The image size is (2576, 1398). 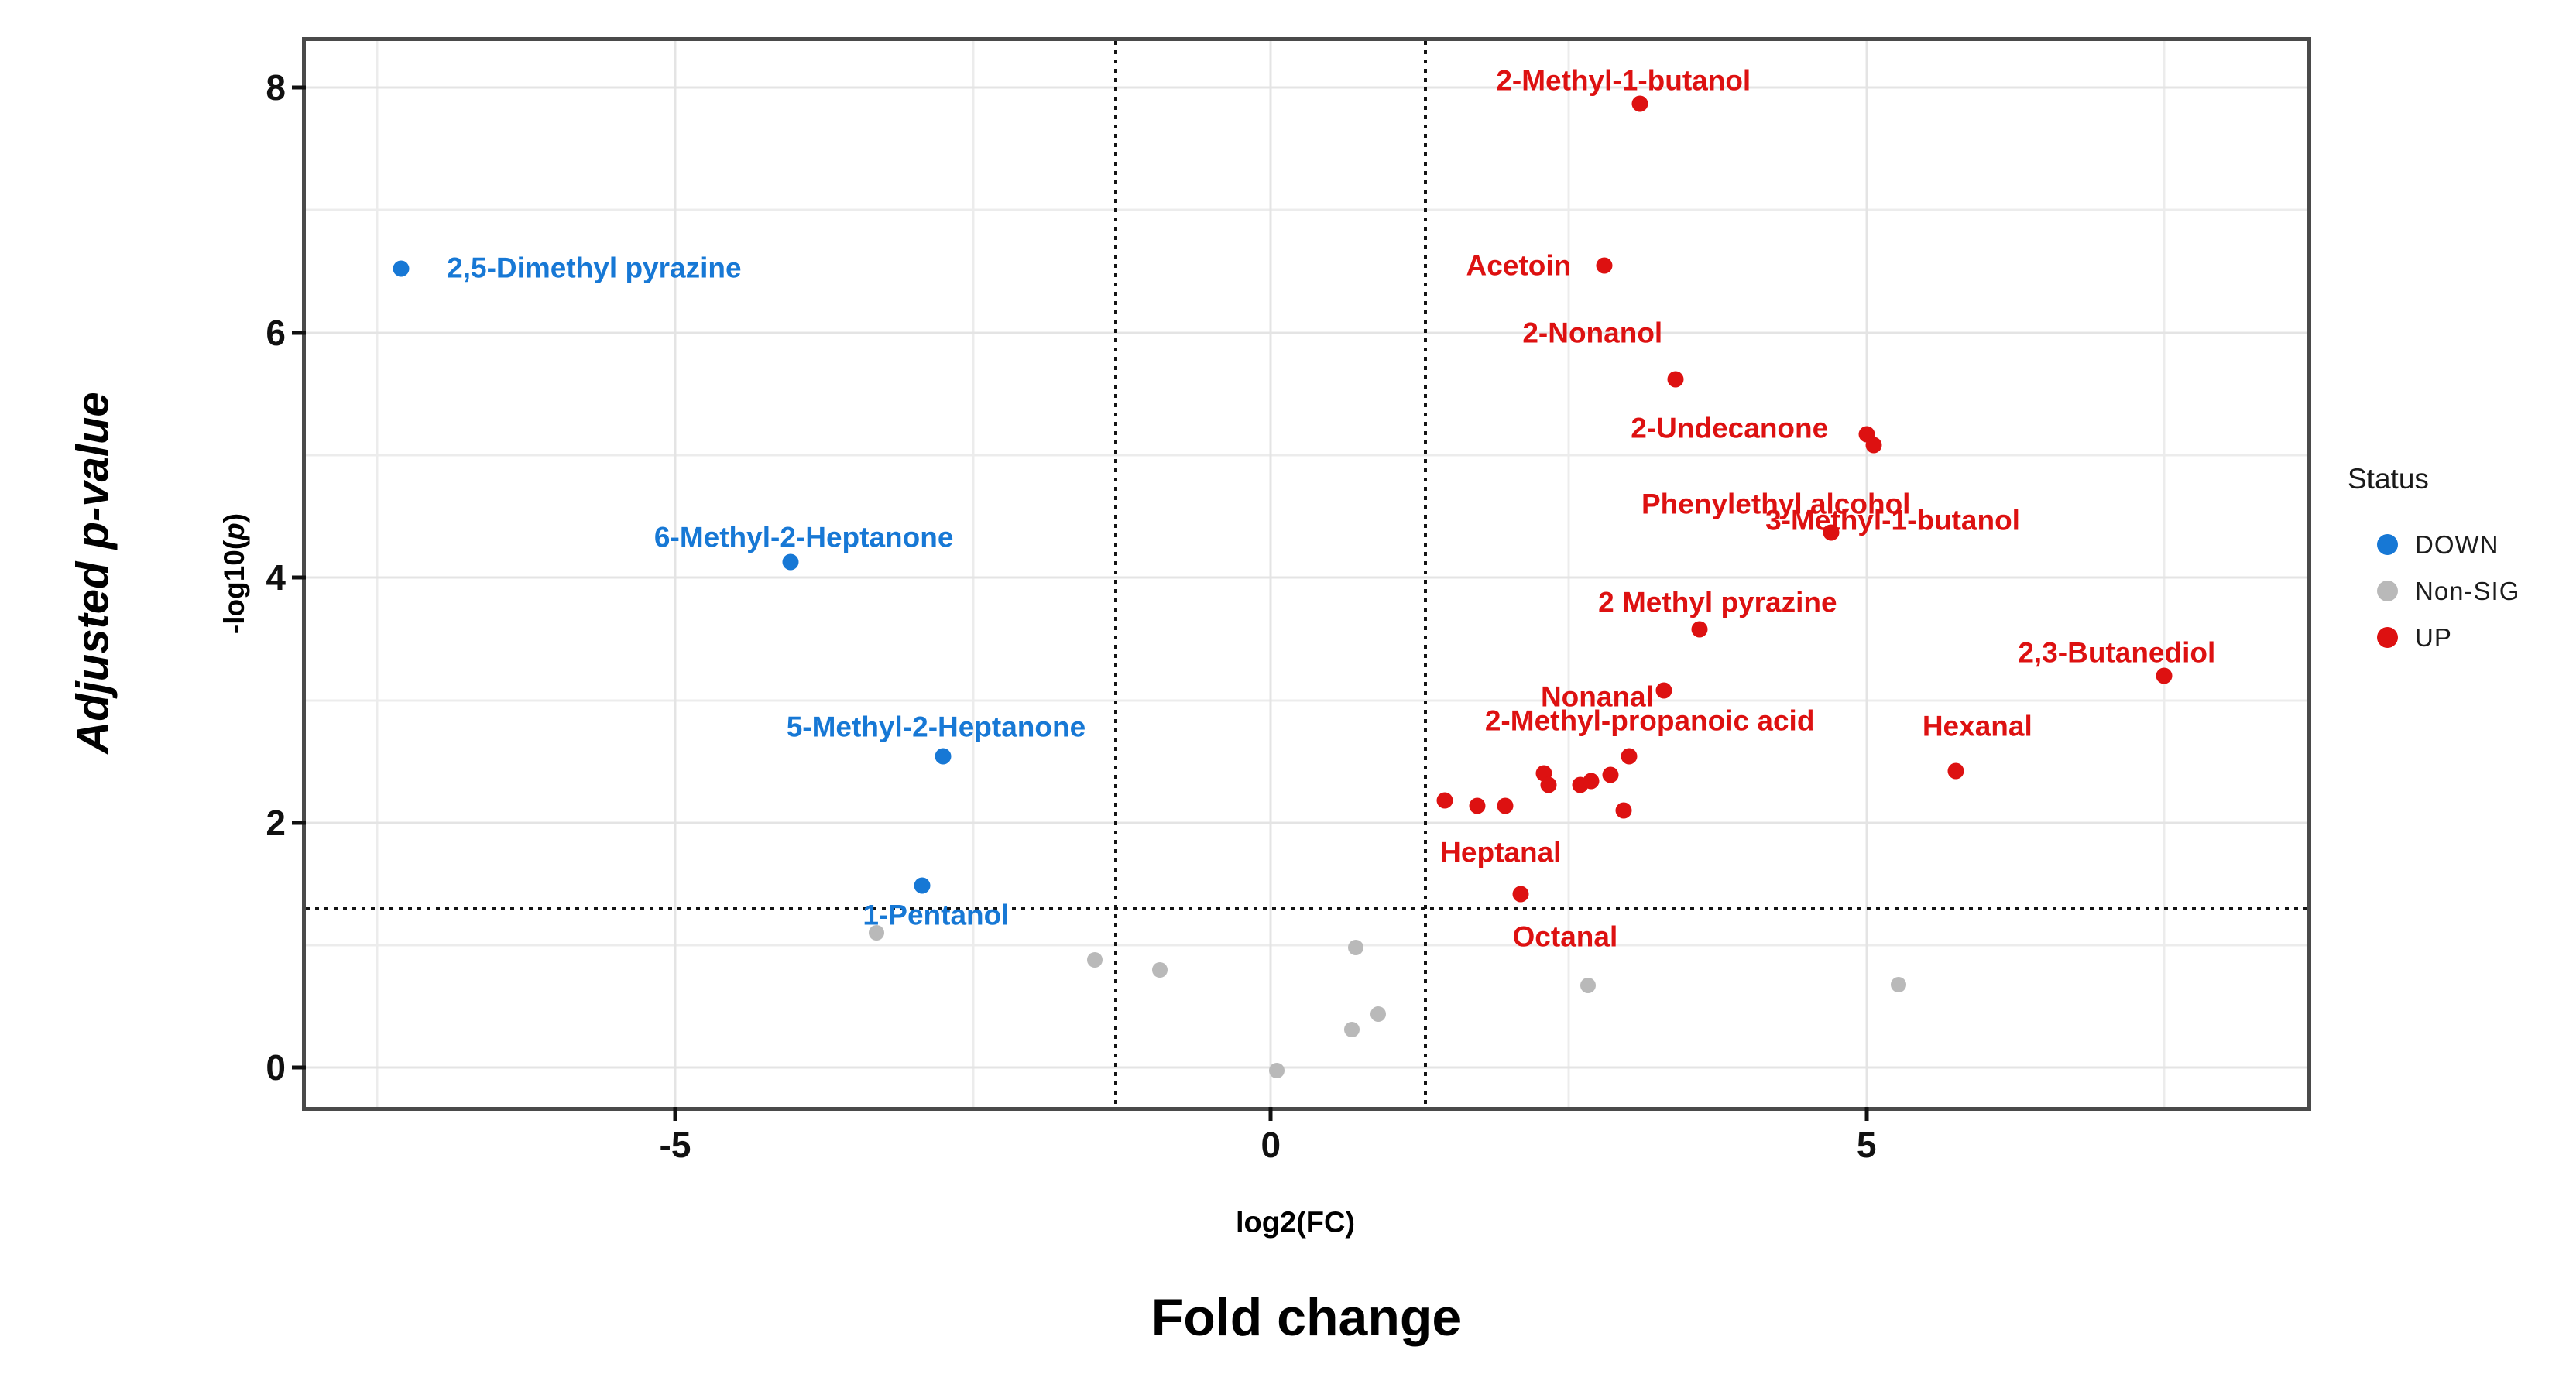 I want to click on y-axis-tick-label: 0, so click(x=276, y=1067).